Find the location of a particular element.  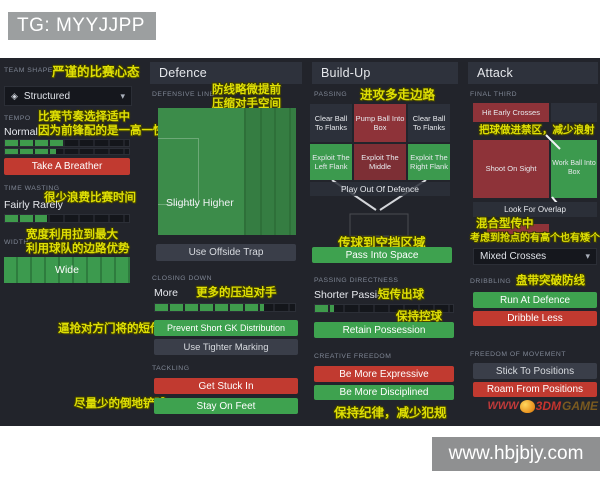

annotation-discipline: 保持纪律，减少犯规 is located at coordinates (390, 413).